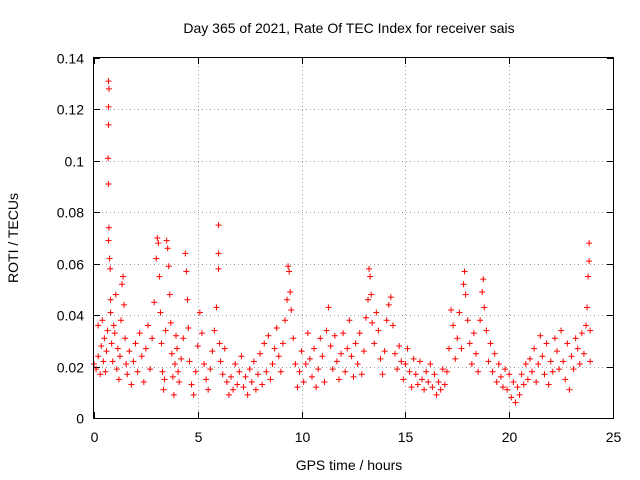  Describe the element at coordinates (70, 213) in the screenshot. I see `y-tick-label: 0.08` at that location.